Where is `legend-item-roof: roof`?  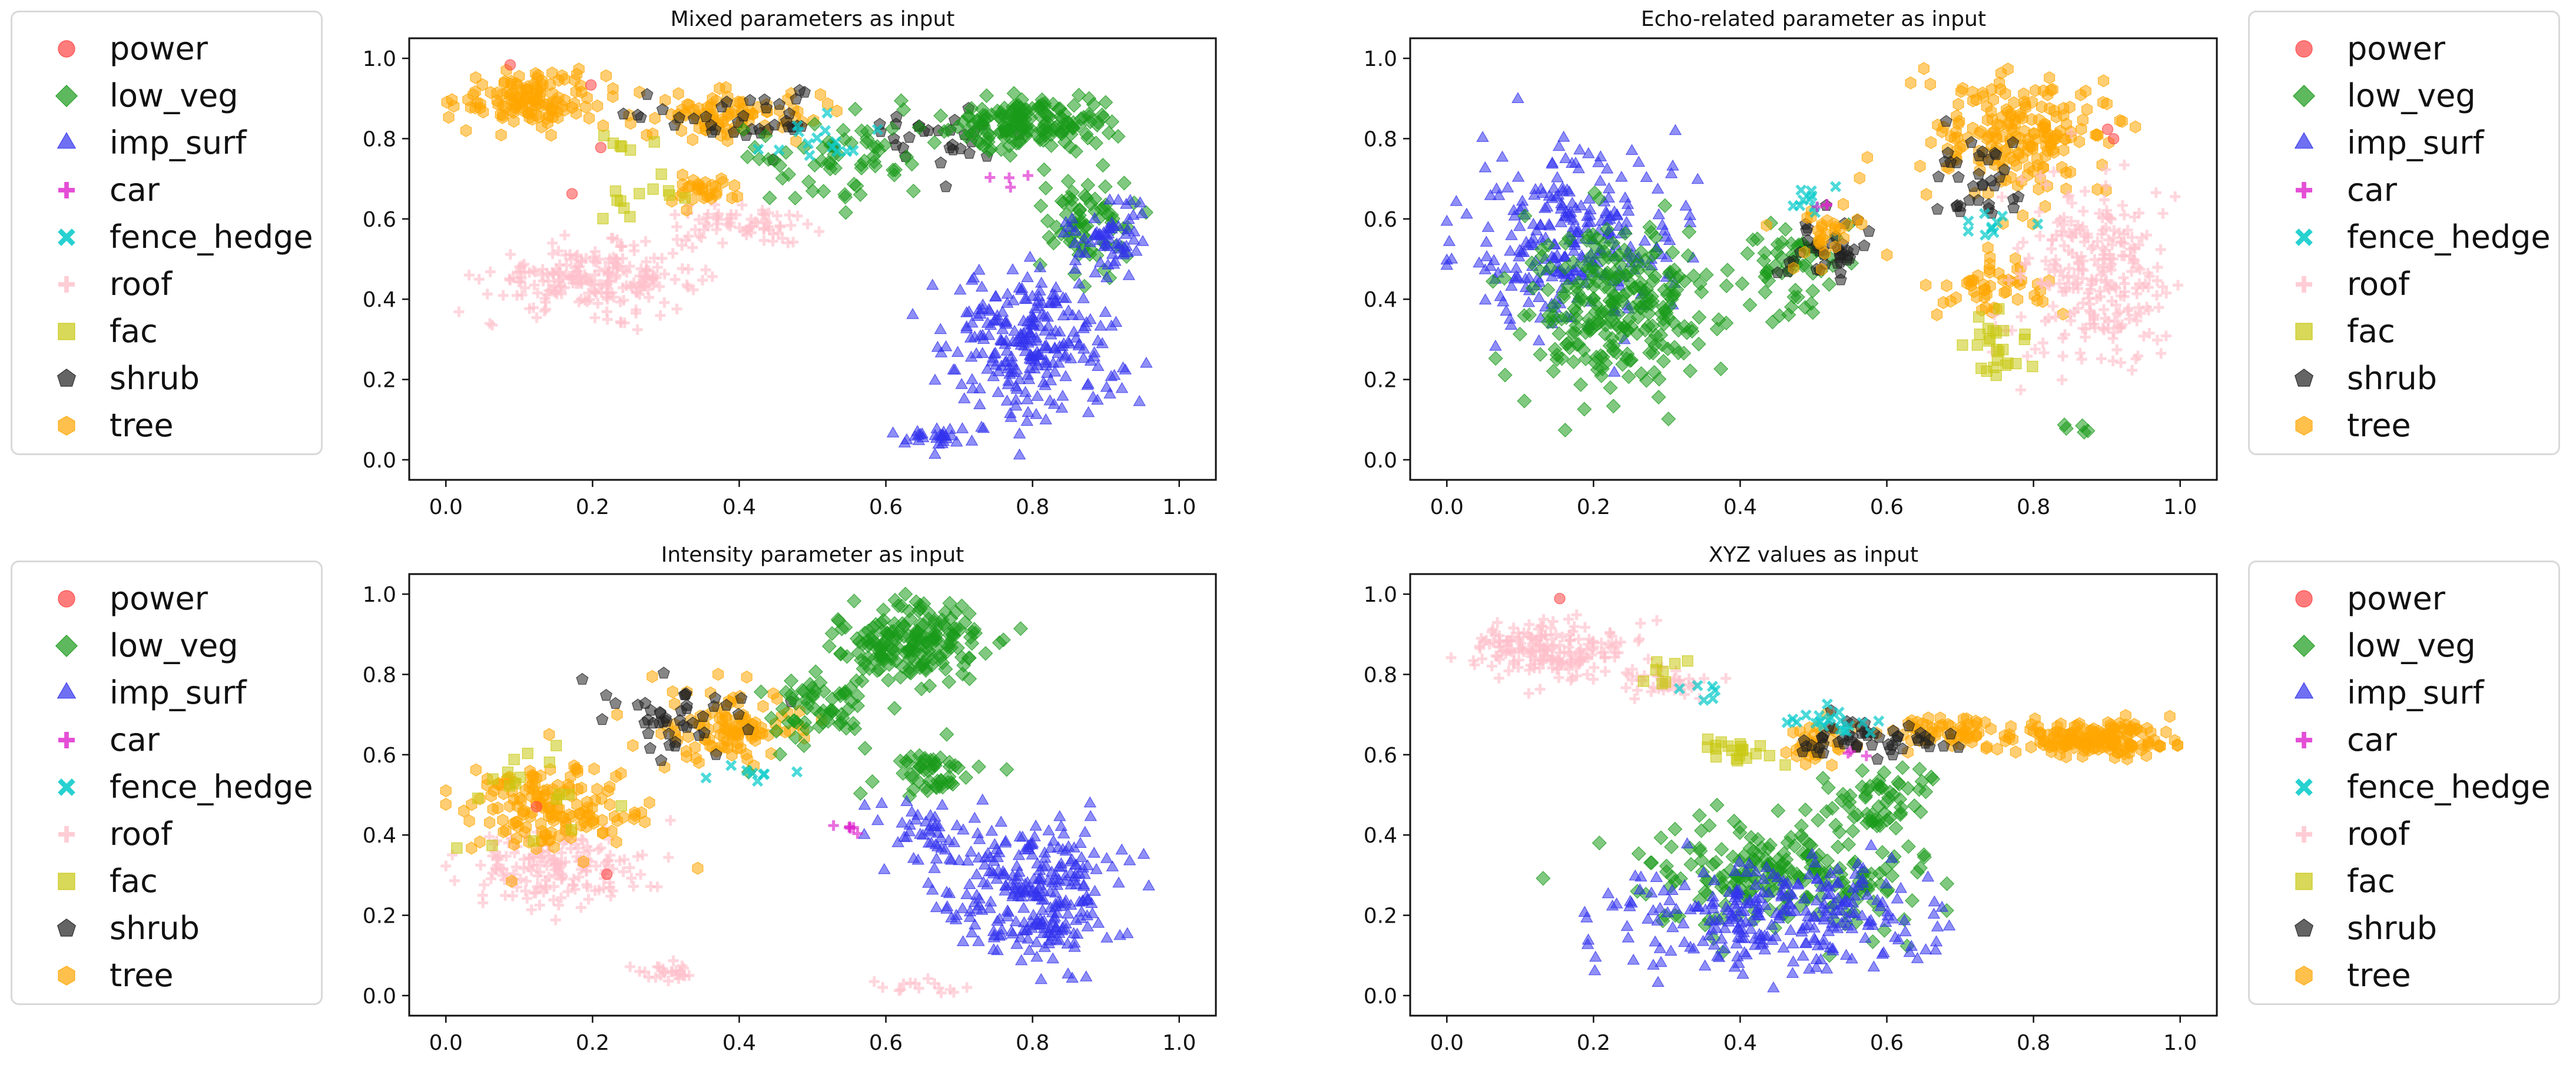 legend-item-roof: roof is located at coordinates (2404, 834).